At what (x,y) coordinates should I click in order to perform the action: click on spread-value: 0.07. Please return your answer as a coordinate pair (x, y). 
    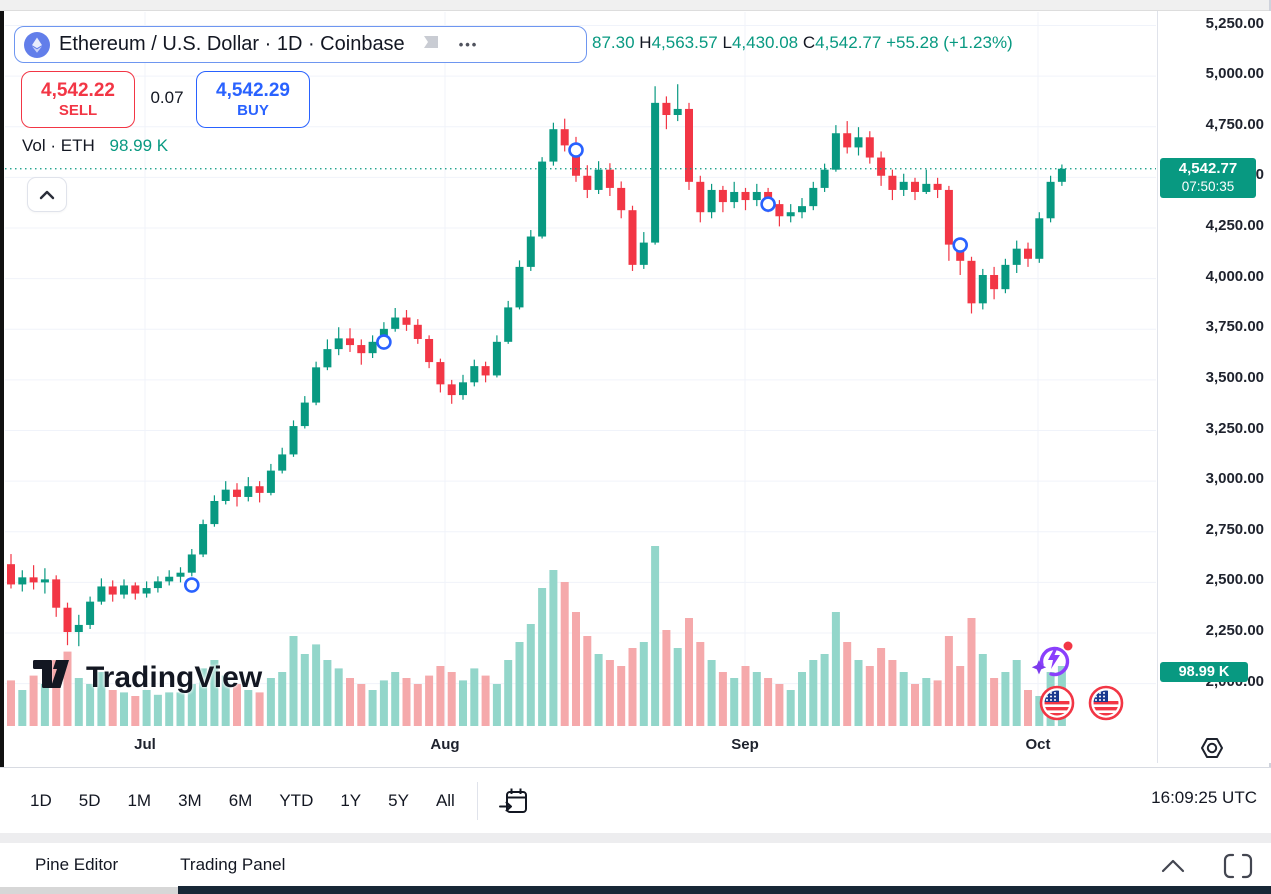
    Looking at the image, I should click on (167, 97).